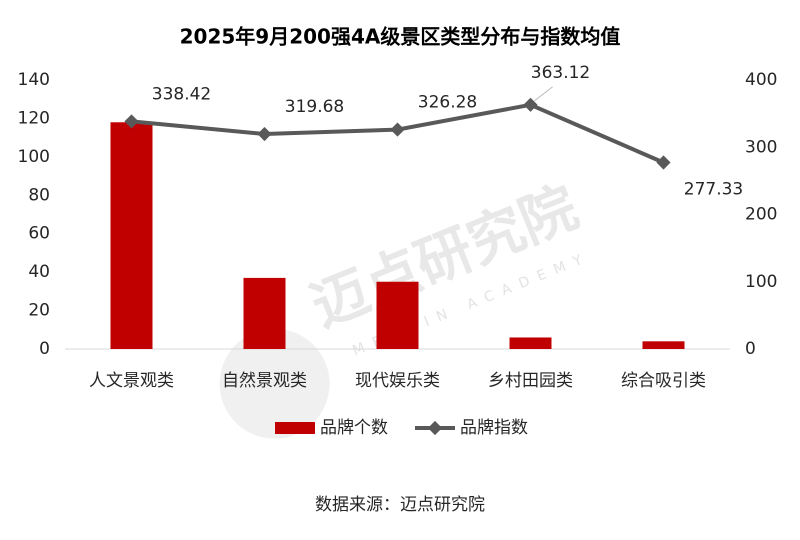 This screenshot has width=800, height=540. I want to click on x-tick-label: 人文景观类, so click(131, 381).